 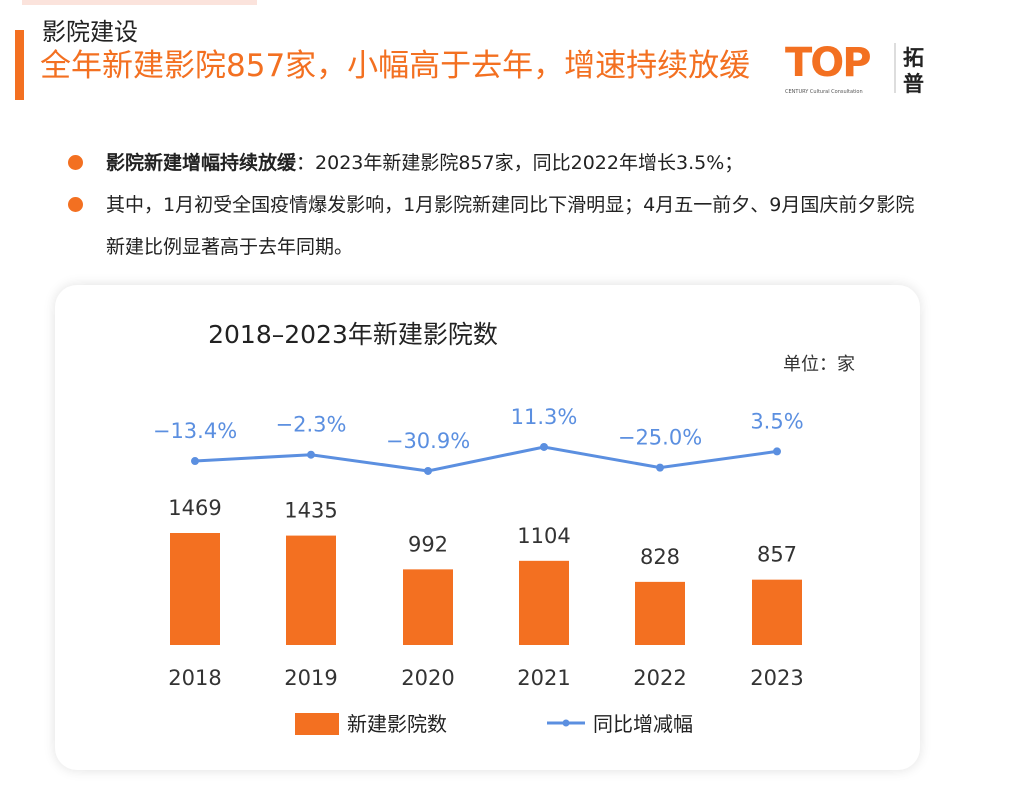 I want to click on x-tick-label: 2021, so click(x=543, y=678).